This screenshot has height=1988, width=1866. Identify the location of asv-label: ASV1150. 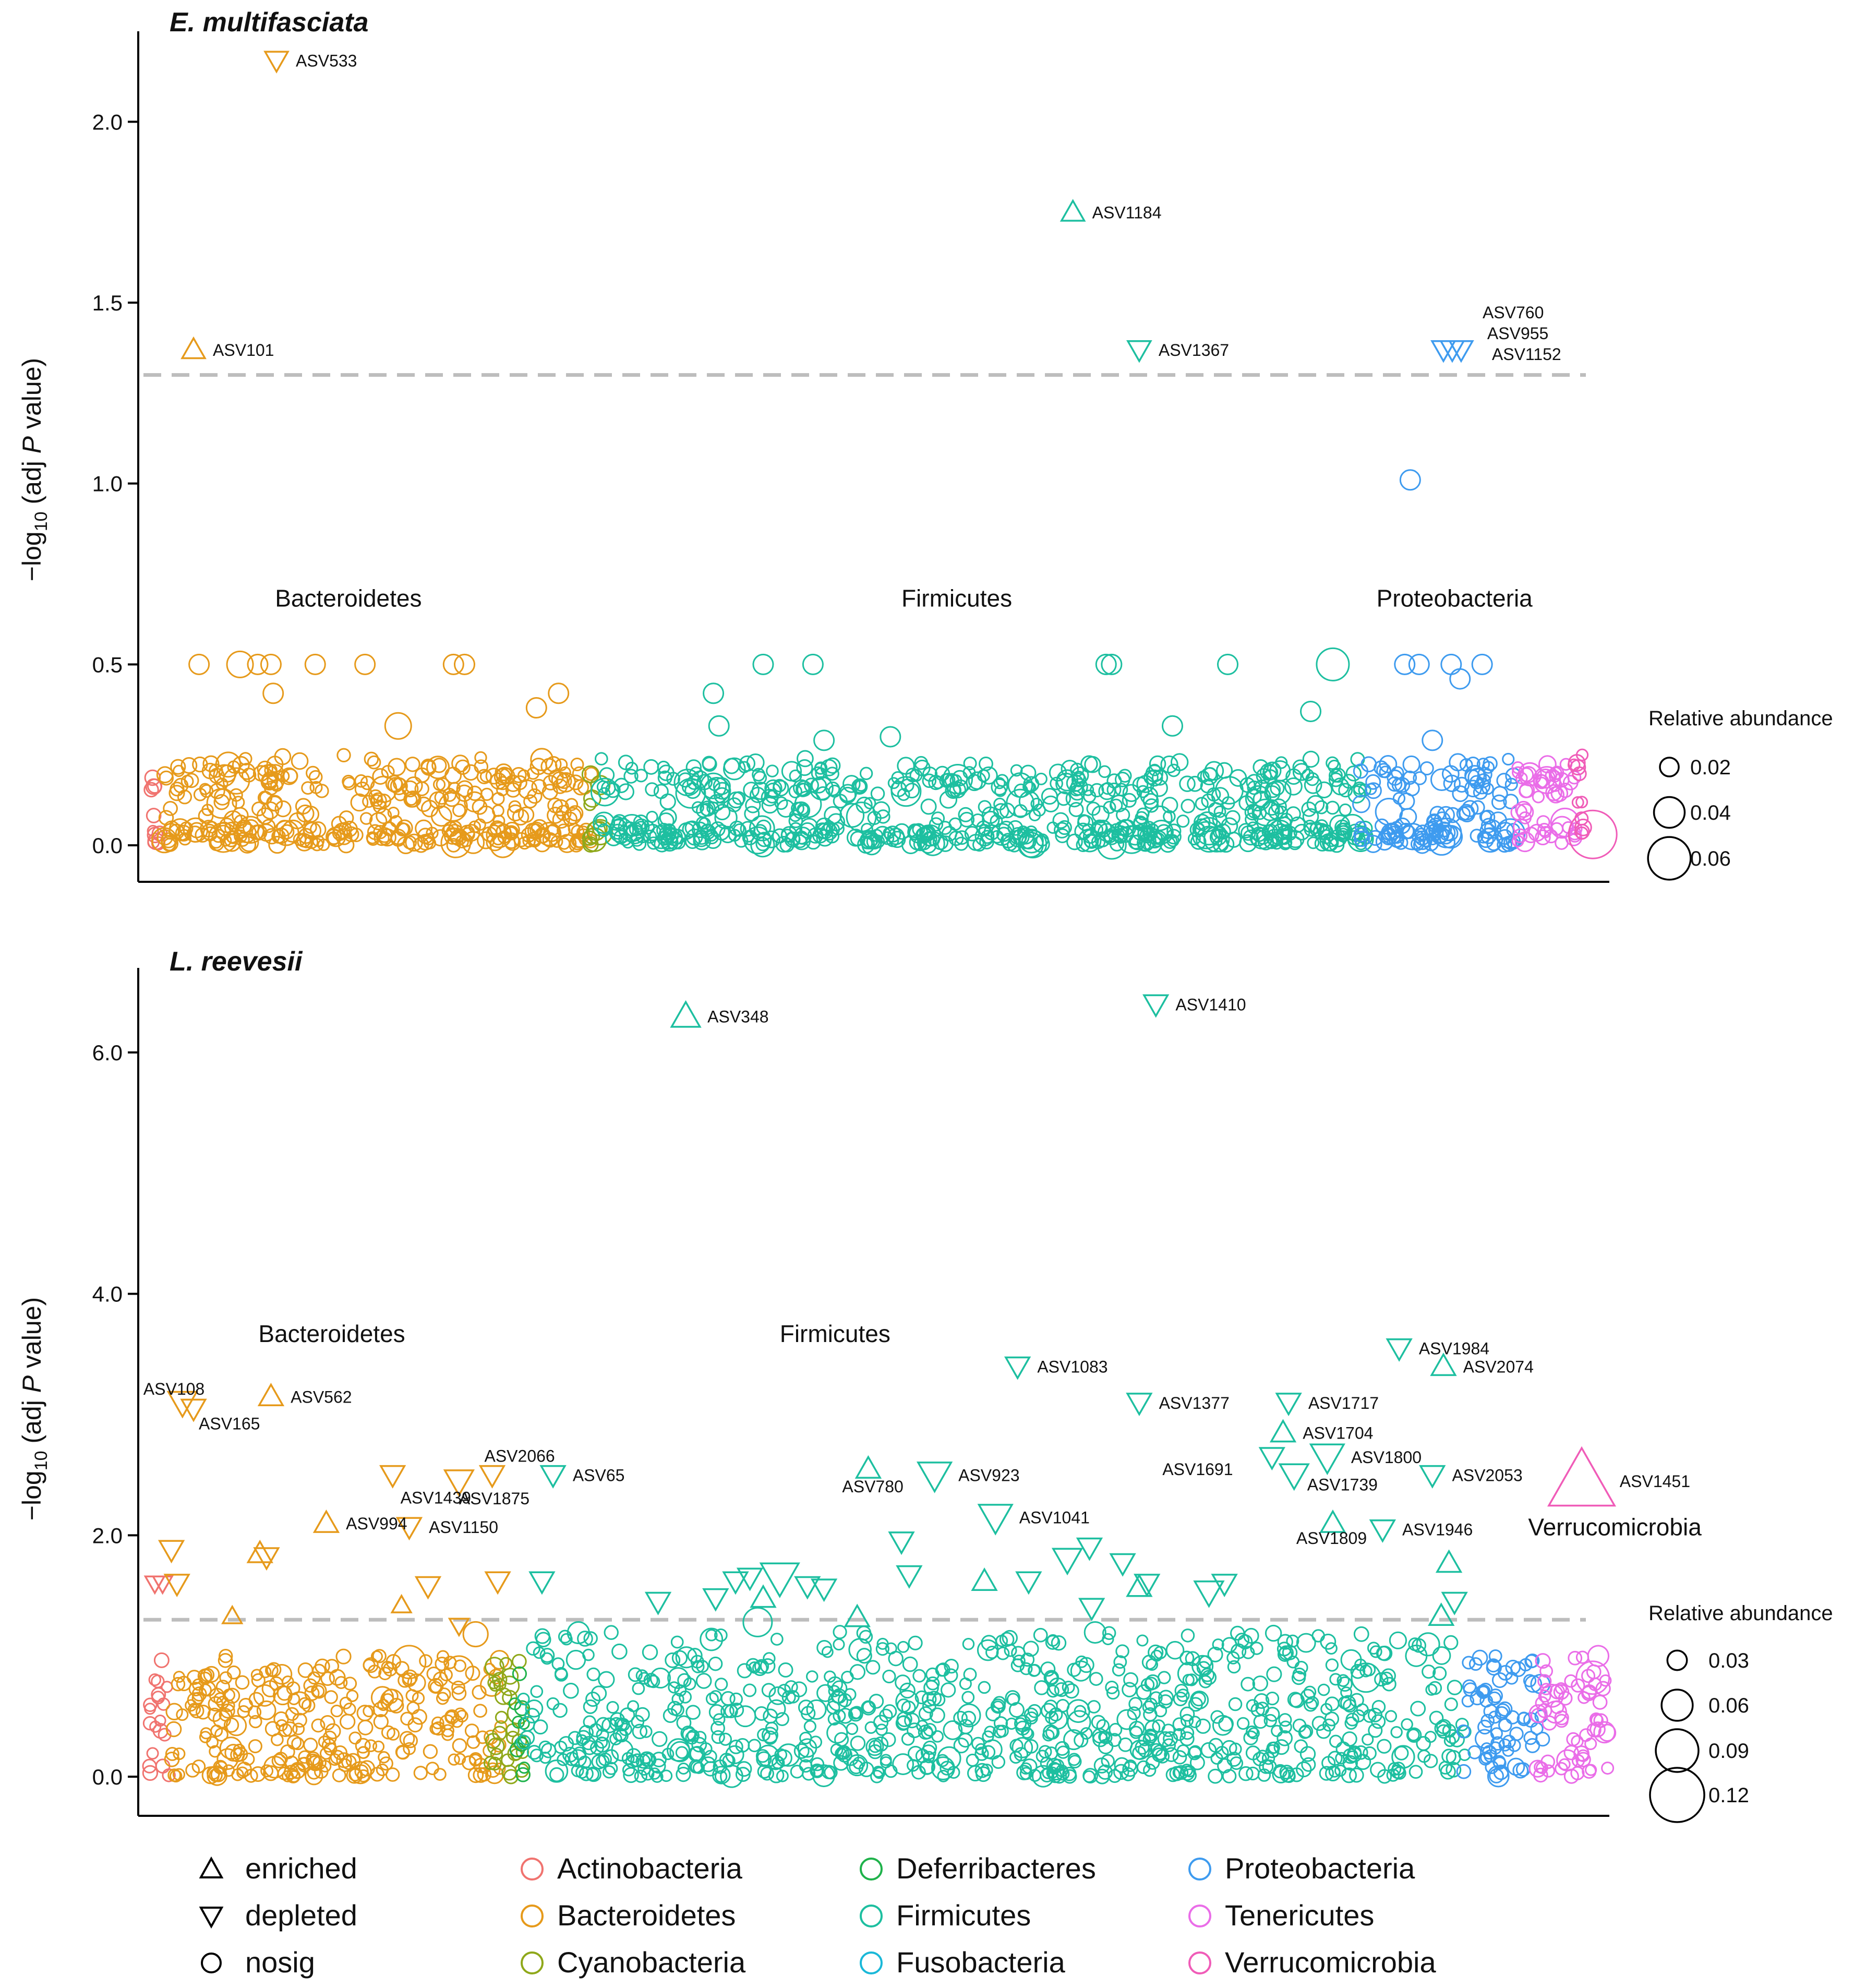
(463, 1527).